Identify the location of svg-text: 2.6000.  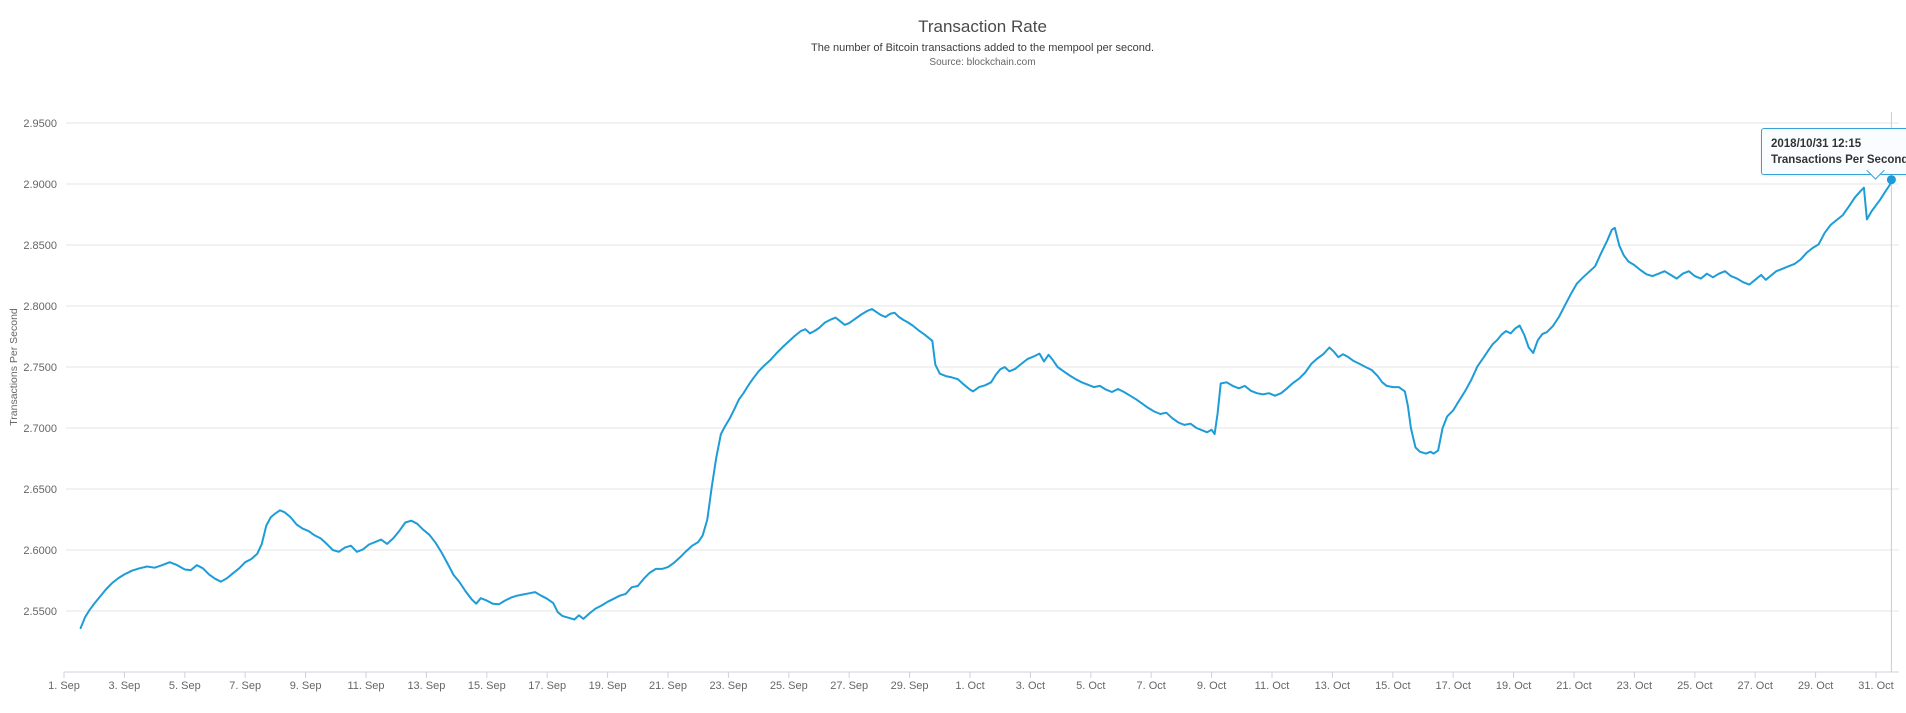
(40, 551).